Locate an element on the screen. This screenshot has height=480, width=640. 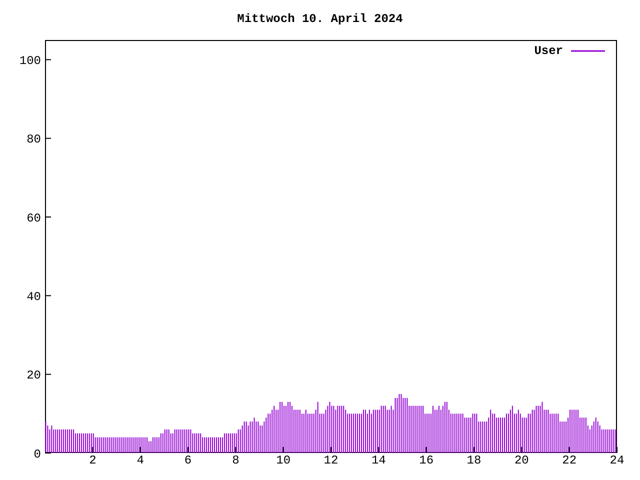
y-tick-label: 60 is located at coordinates (33, 218).